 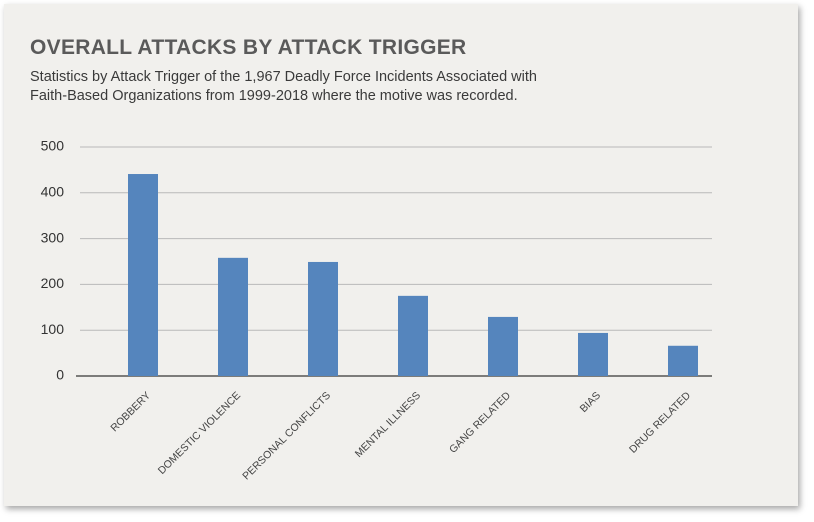 What do you see at coordinates (286, 436) in the screenshot?
I see `x-tick-label: PERSONAL CONFLICTS` at bounding box center [286, 436].